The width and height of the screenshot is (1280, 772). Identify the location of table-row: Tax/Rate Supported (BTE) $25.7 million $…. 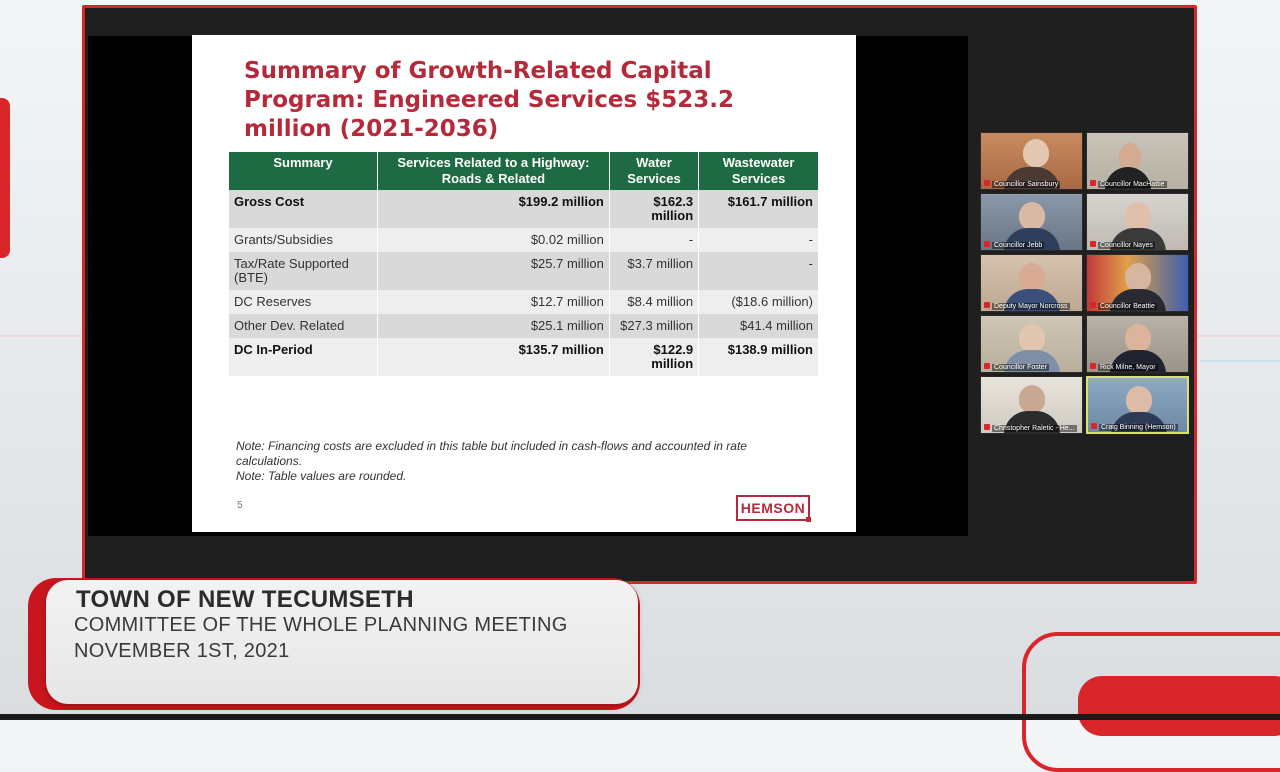
(524, 271).